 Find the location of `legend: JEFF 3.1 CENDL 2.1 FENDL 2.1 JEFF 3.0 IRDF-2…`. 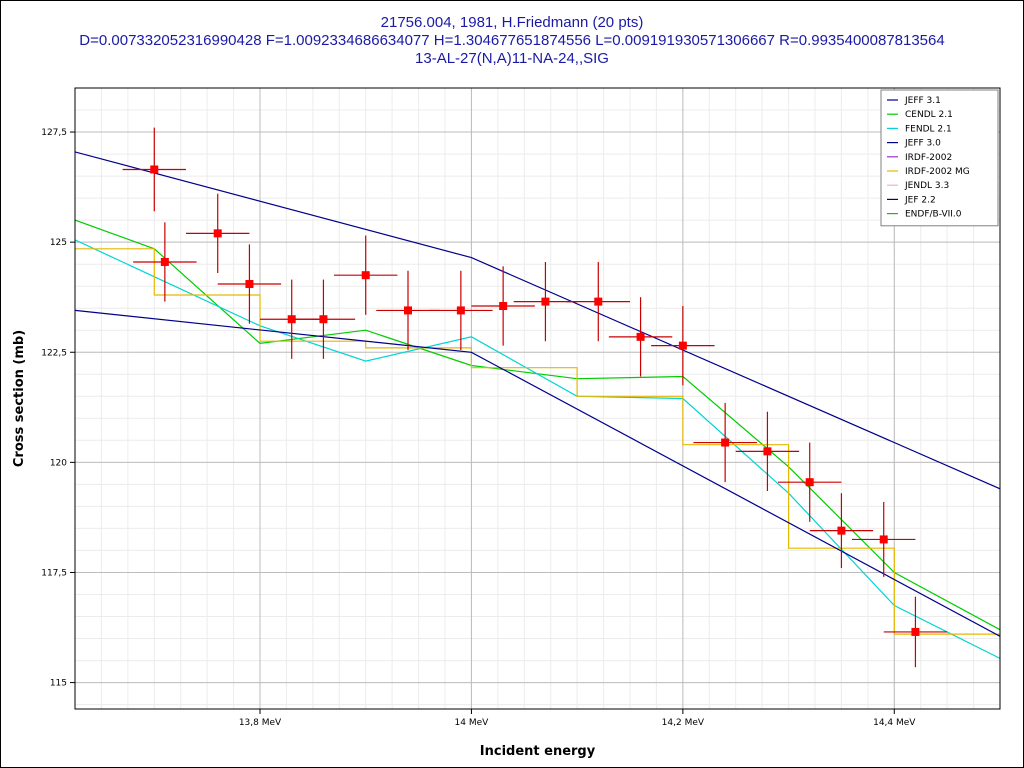

legend: JEFF 3.1 CENDL 2.1 FENDL 2.1 JEFF 3.0 IRDF-2… is located at coordinates (939, 158).